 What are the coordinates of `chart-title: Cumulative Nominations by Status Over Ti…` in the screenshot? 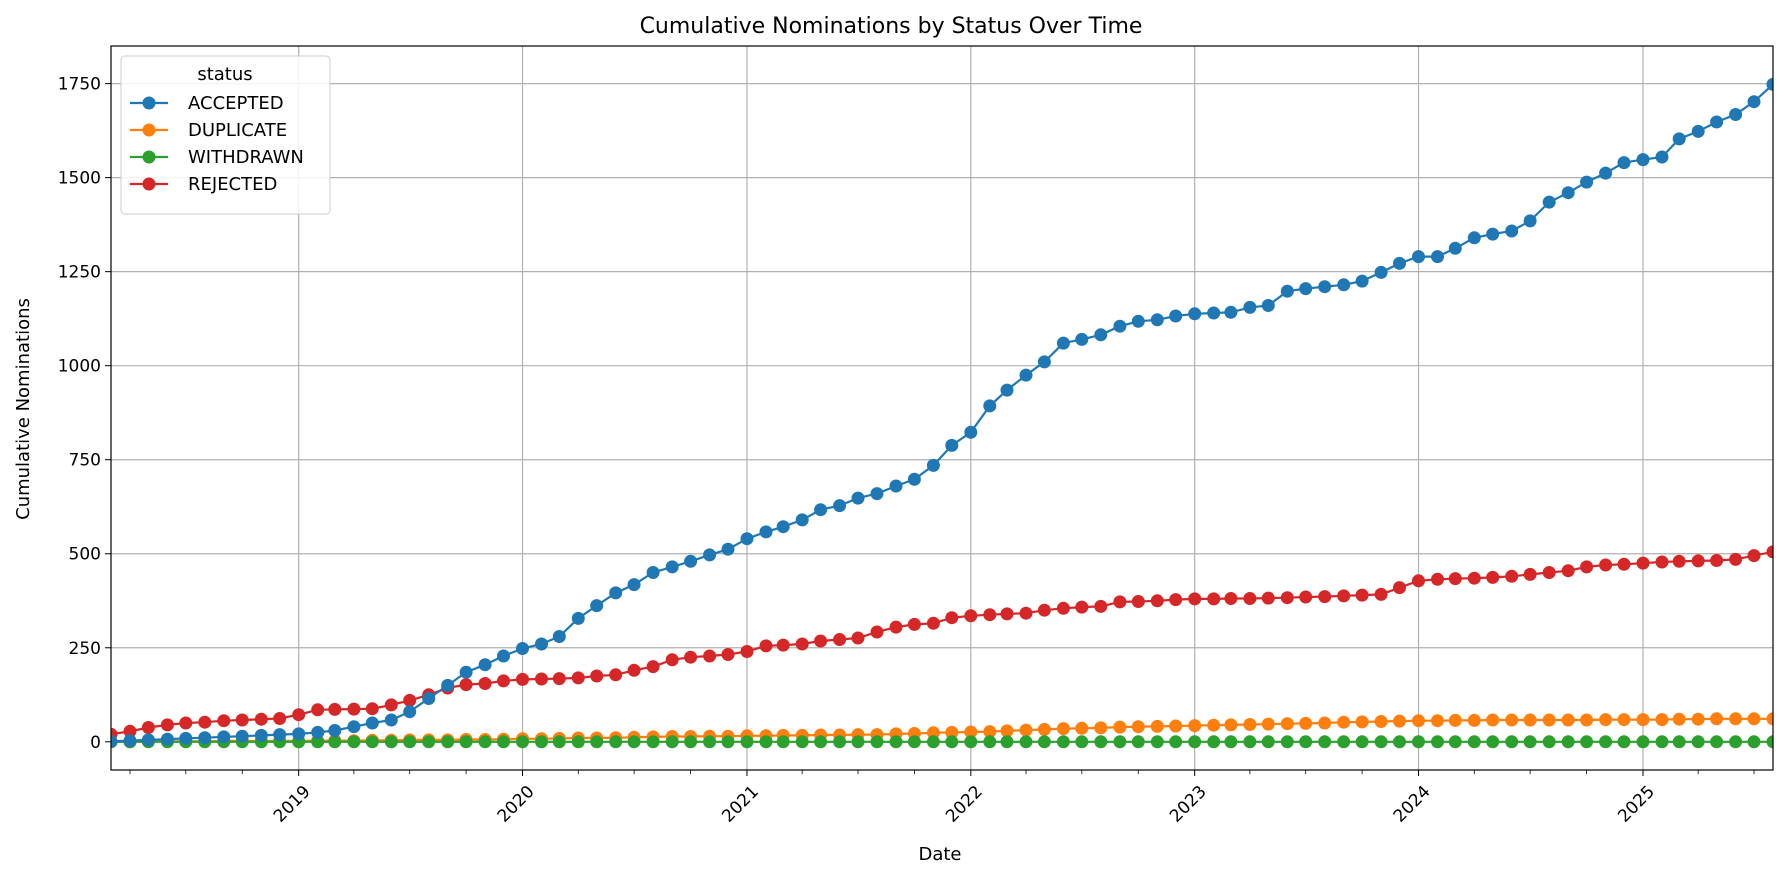 It's located at (891, 26).